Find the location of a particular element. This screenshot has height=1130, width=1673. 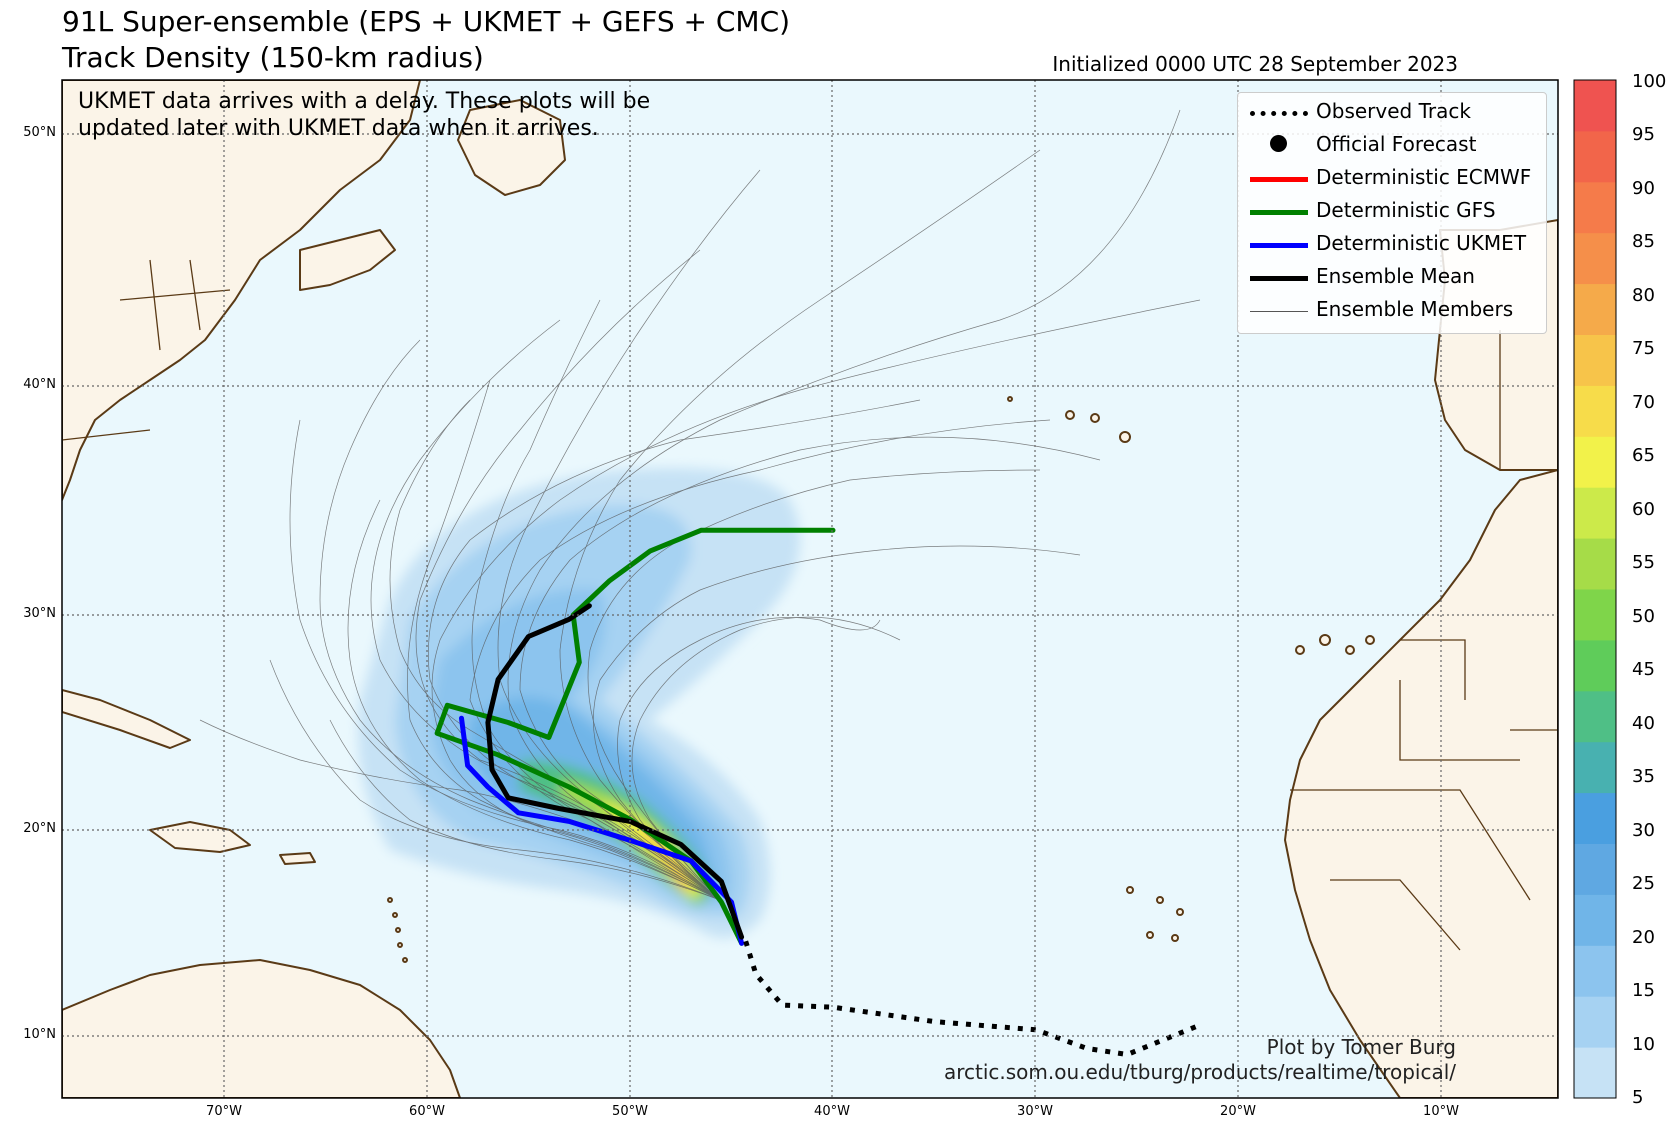

legend-label: Deterministic GFS is located at coordinates (1406, 210).